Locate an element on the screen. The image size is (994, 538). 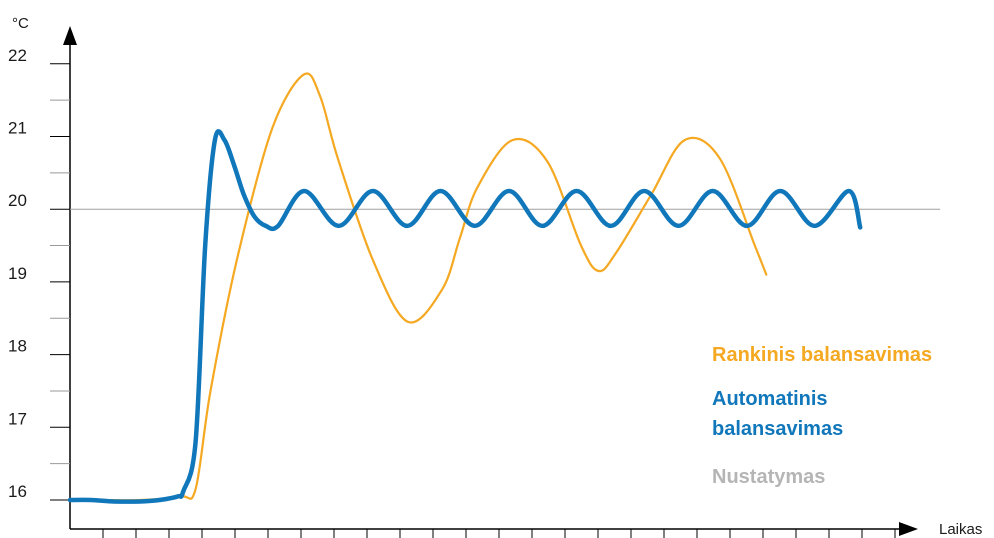
y-tick-label: 17 is located at coordinates (17, 418).